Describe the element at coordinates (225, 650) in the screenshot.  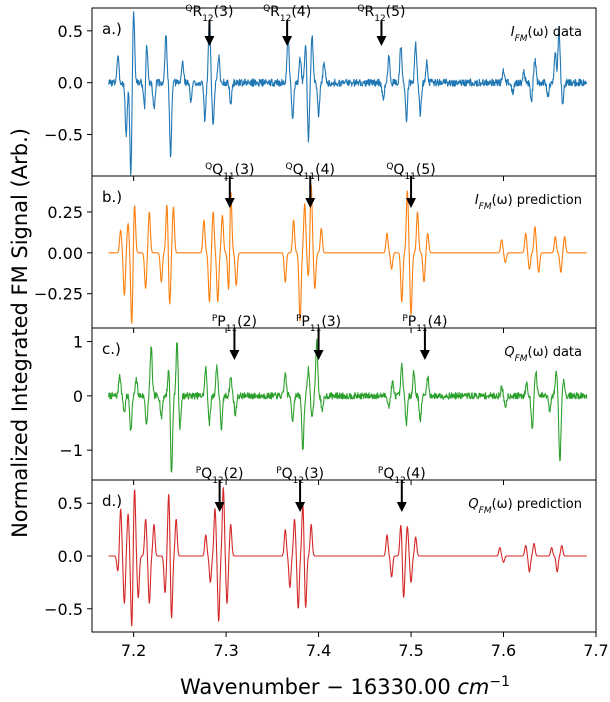
I see `x-tick-label: 7.3` at that location.